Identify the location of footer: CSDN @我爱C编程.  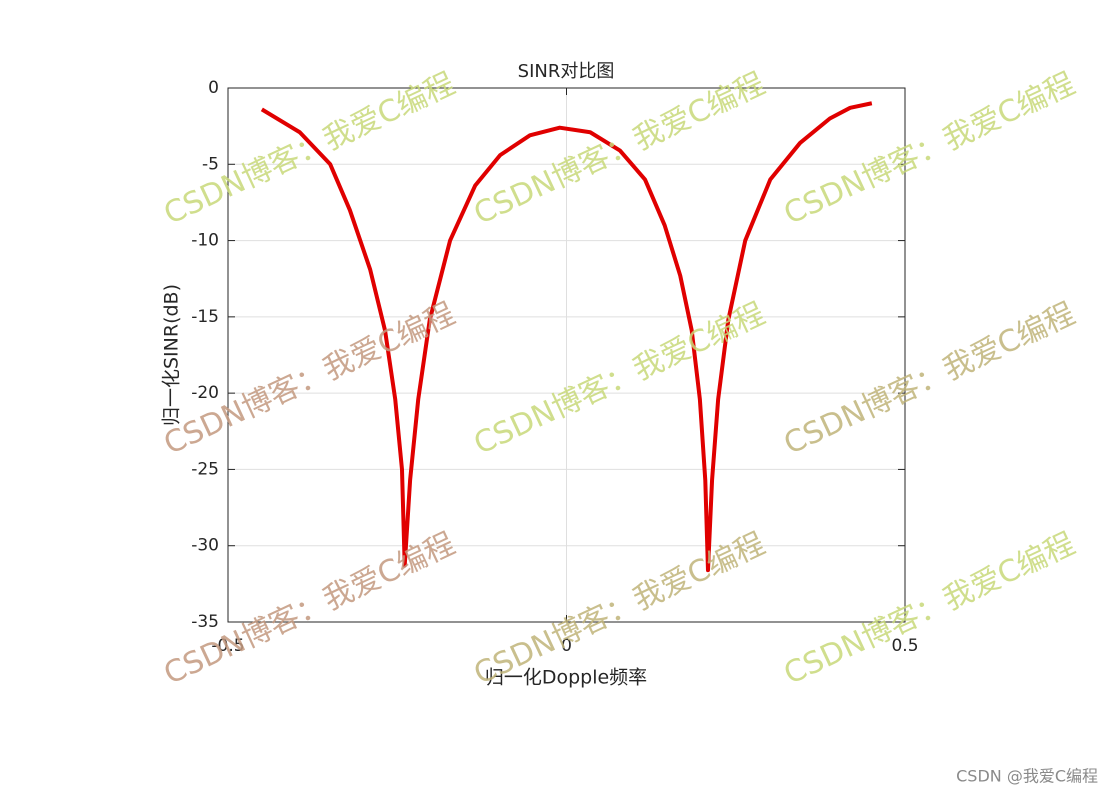
(1027, 776).